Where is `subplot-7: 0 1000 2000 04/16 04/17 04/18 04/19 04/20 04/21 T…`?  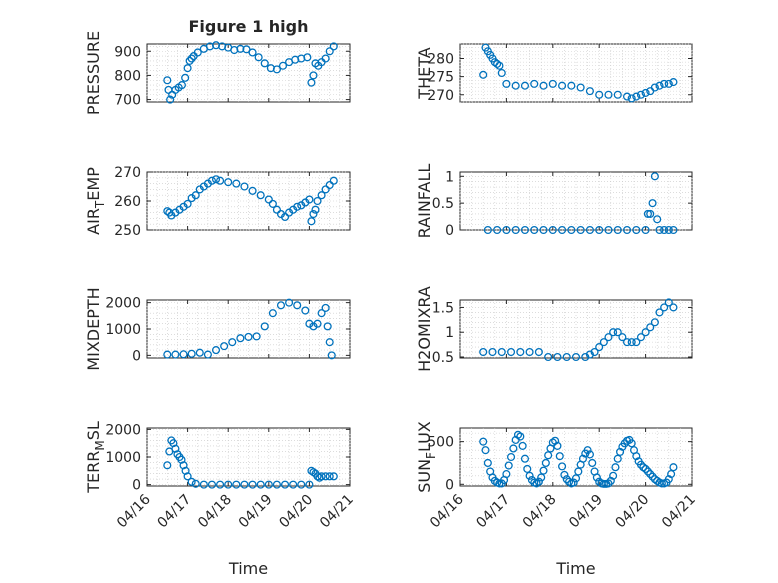
subplot-7: 0 1000 2000 04/16 04/17 04/18 04/19 04/20 04/21 T… is located at coordinates (220, 499).